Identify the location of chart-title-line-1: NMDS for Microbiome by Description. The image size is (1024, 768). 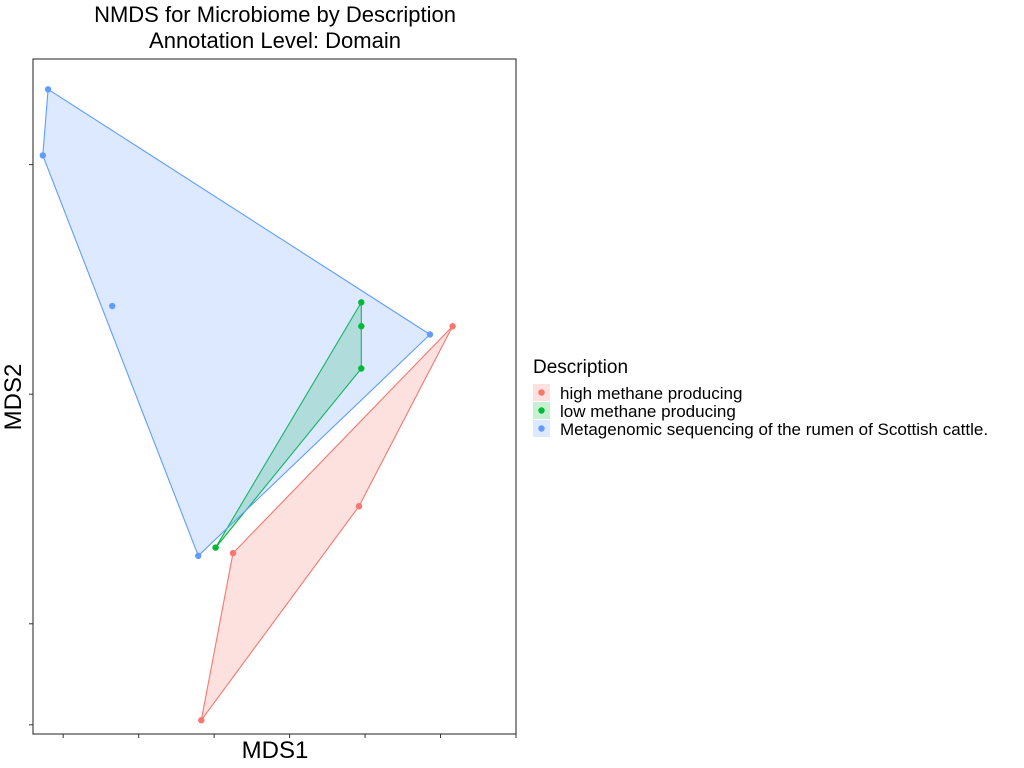
(275, 14).